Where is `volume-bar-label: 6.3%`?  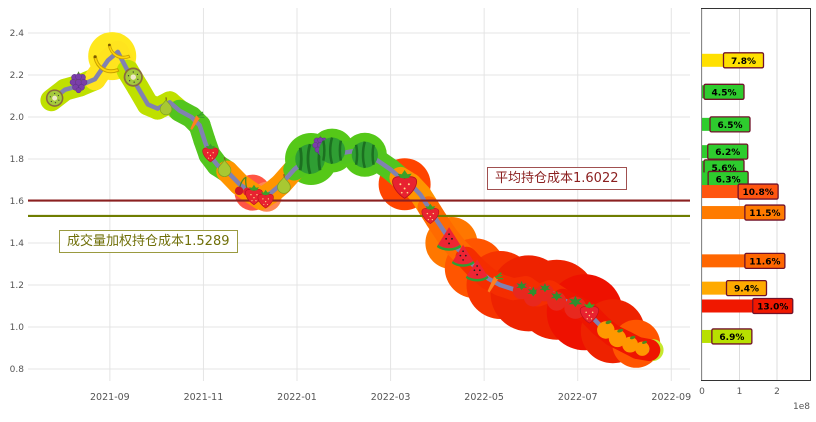
volume-bar-label: 6.3% is located at coordinates (728, 180).